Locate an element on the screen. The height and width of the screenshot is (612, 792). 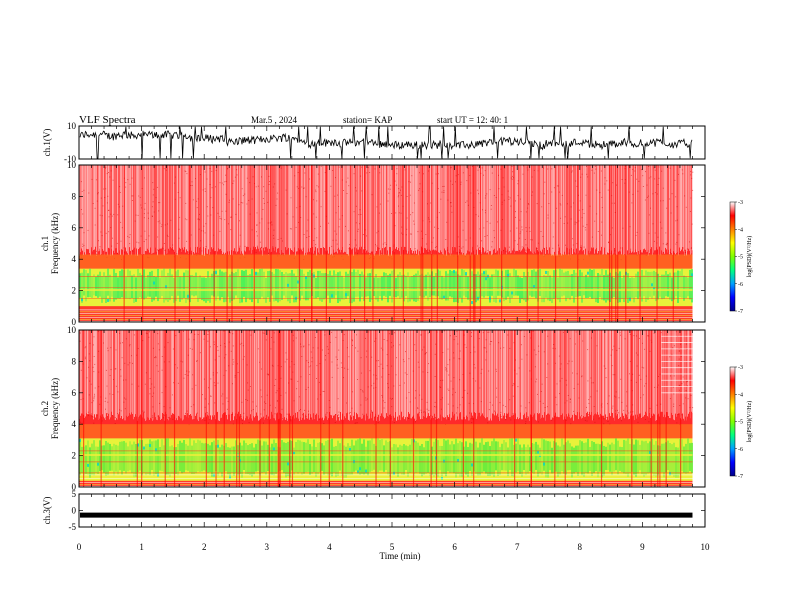
y-tick-label: 10 is located at coordinates (72, 165).